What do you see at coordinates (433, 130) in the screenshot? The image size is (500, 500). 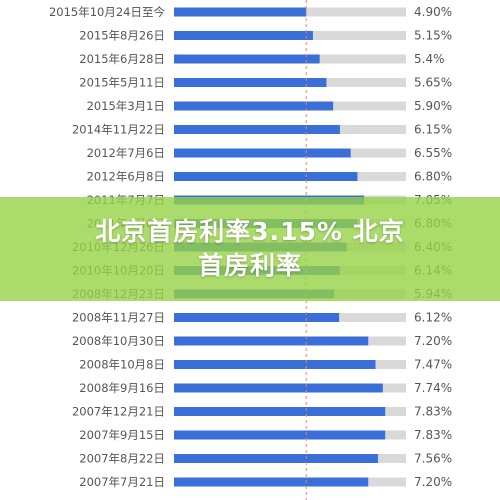 I see `value-label: 6.15%` at bounding box center [433, 130].